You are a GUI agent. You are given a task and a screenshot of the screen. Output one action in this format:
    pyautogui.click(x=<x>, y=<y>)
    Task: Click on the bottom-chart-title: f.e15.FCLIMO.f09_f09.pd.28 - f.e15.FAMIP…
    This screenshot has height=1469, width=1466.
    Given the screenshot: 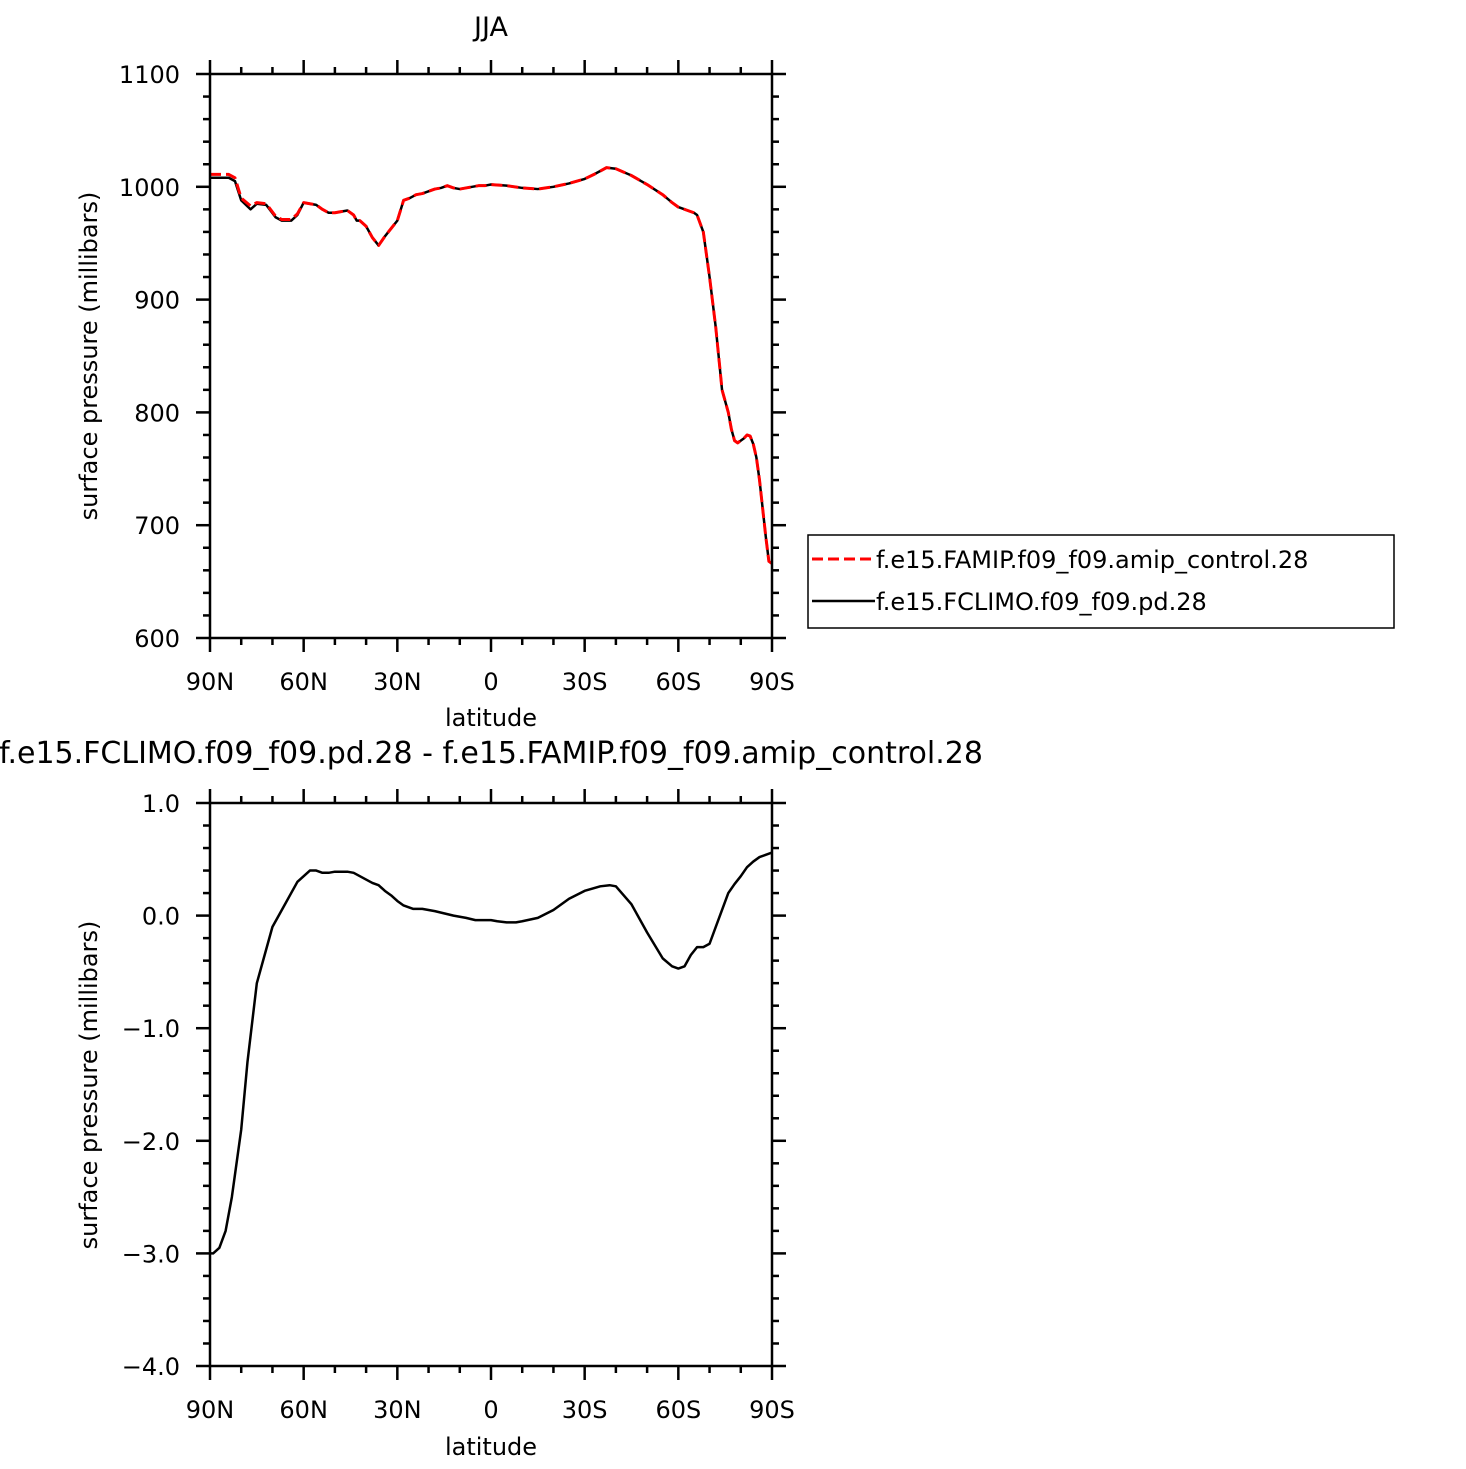 What is the action you would take?
    pyautogui.click(x=491, y=753)
    